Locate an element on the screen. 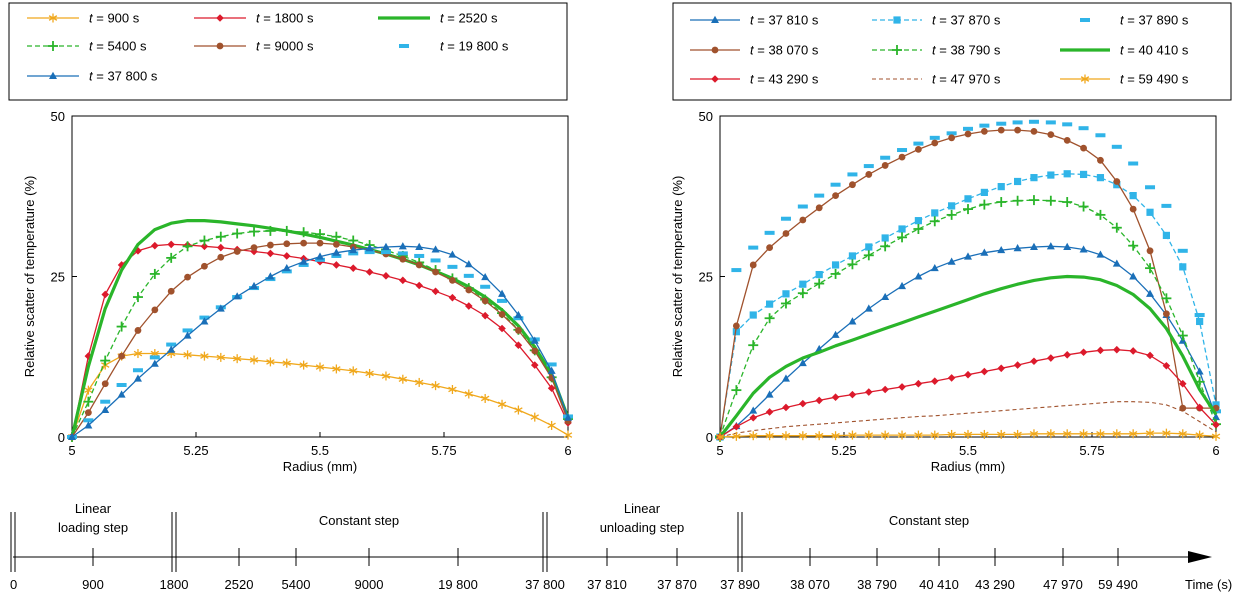 Image resolution: width=1245 pixels, height=595 pixels. legend-item: t = 37 810 s is located at coordinates (754, 20).